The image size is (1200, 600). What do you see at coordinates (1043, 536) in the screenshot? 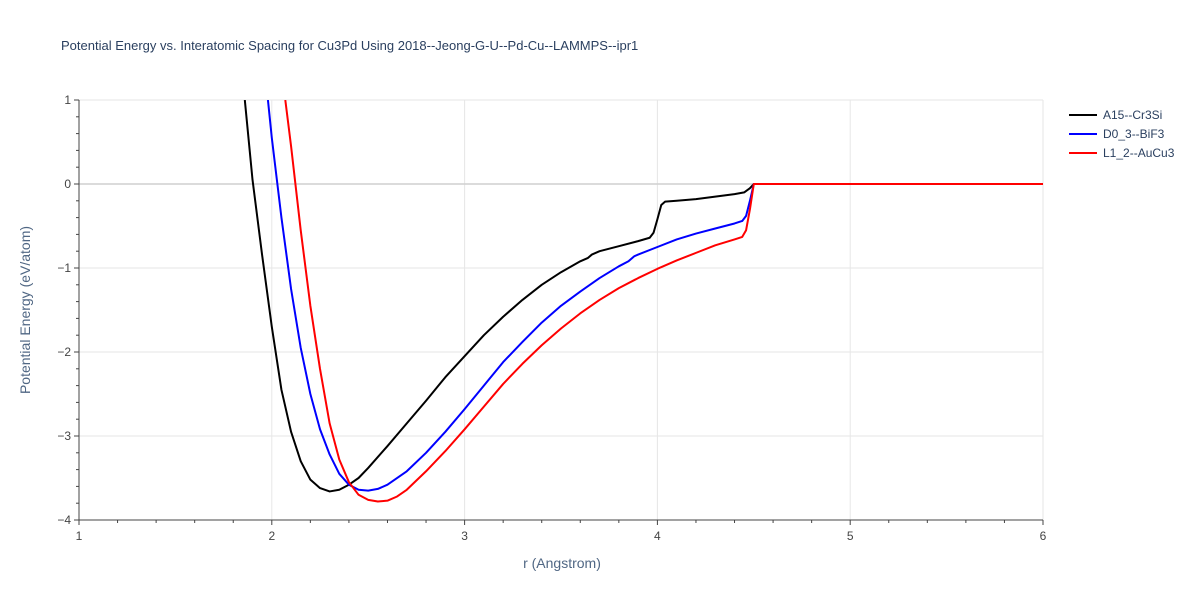
I see `x-tick-label: 6` at bounding box center [1043, 536].